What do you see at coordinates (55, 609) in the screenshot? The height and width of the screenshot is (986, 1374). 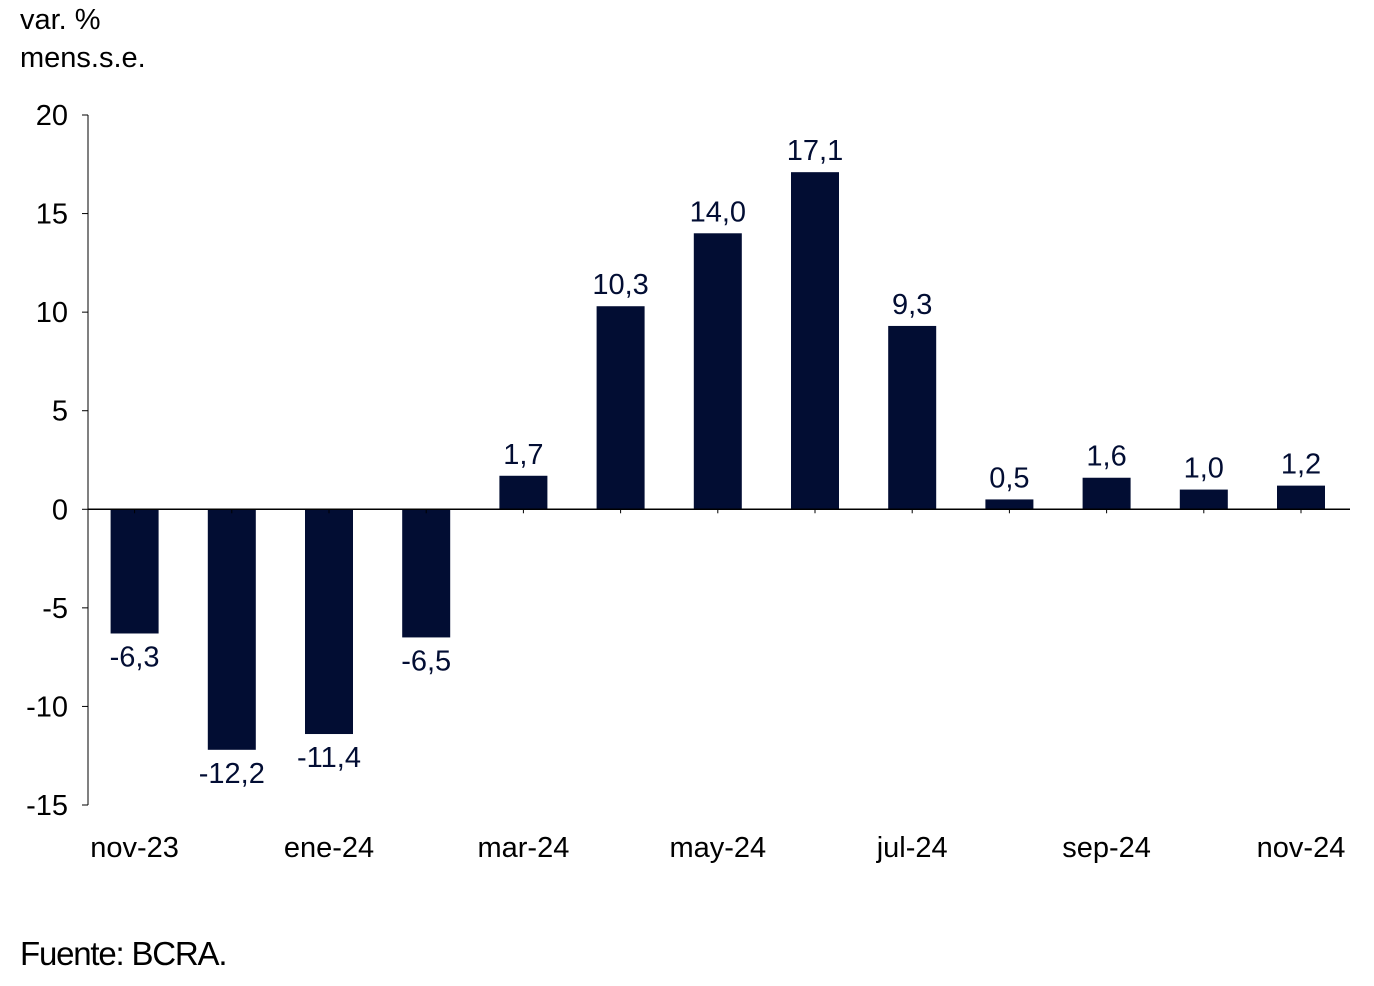 I see `y-tick-label: -5` at bounding box center [55, 609].